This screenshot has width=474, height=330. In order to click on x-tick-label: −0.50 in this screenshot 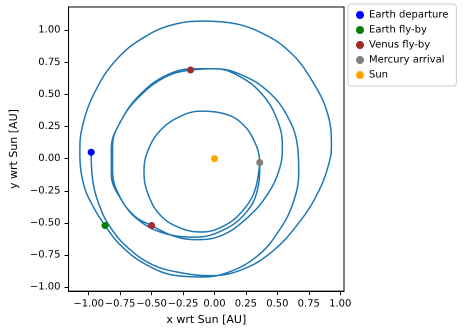, I will do `click(151, 304)`.